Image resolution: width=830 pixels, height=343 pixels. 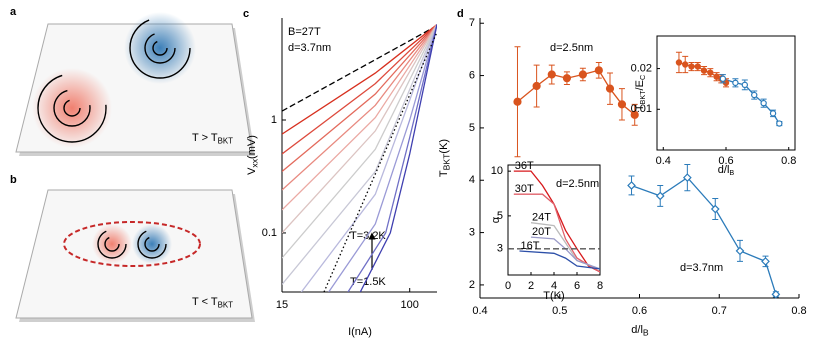 What do you see at coordinates (524, 189) in the screenshot?
I see `series-label: 30T` at bounding box center [524, 189].